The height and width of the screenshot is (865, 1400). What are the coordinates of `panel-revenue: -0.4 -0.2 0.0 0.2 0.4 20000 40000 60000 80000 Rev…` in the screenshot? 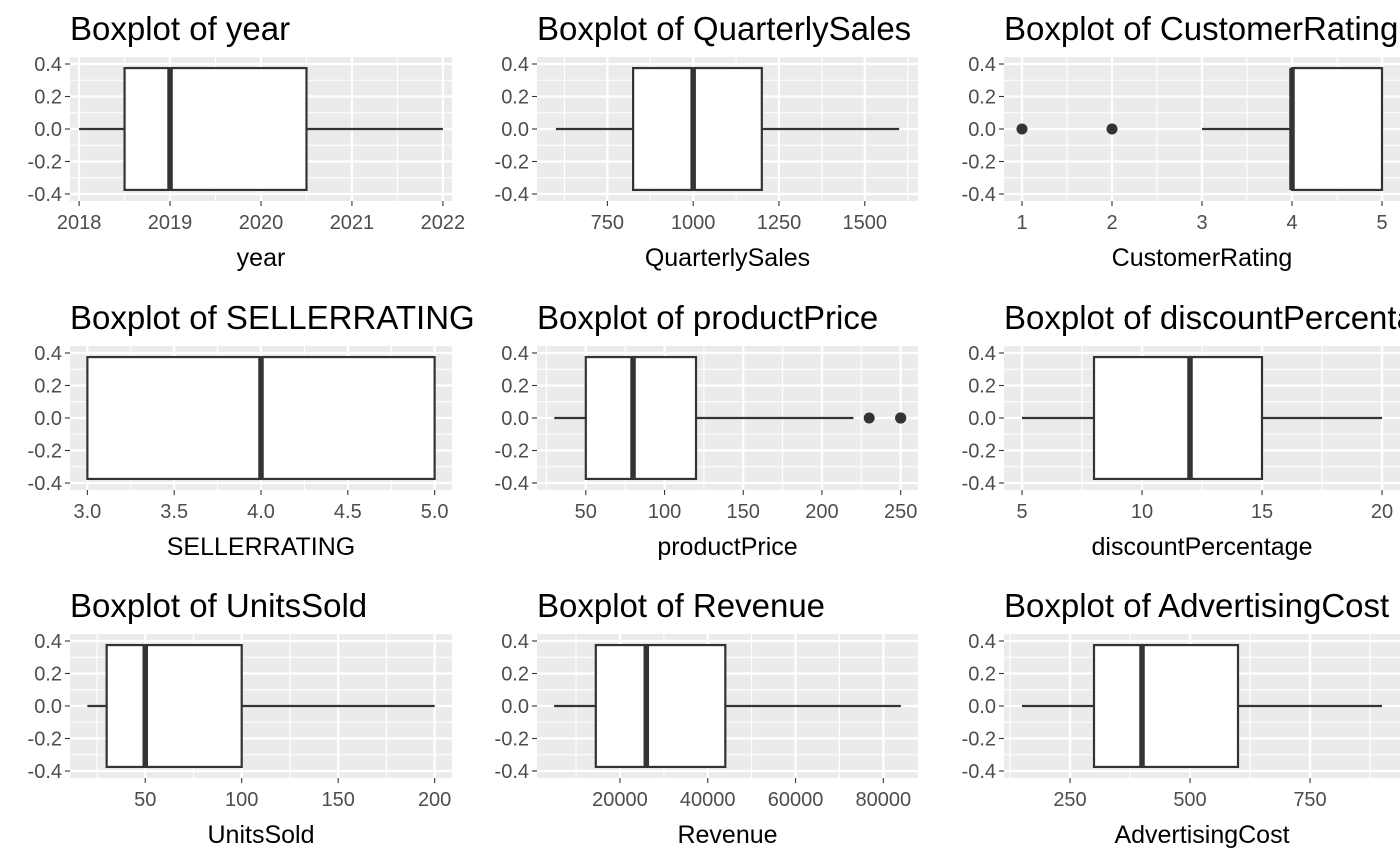 It's located at (706, 718).